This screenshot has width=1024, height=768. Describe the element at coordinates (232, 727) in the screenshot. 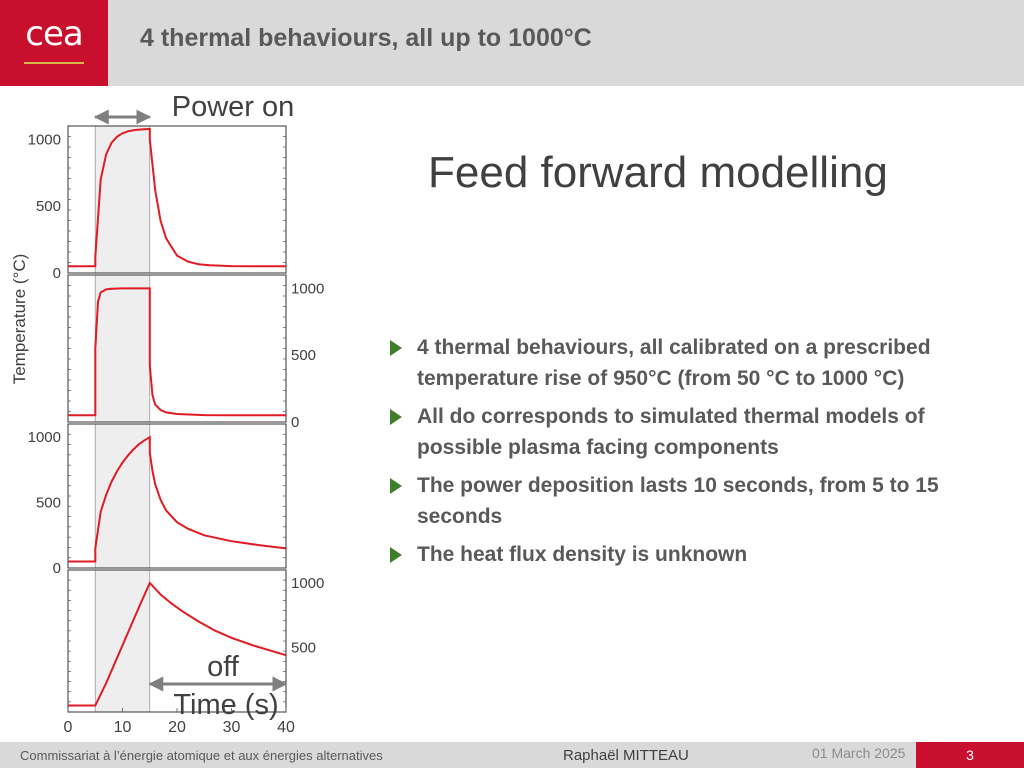

I see `x-tick-label: 30` at that location.